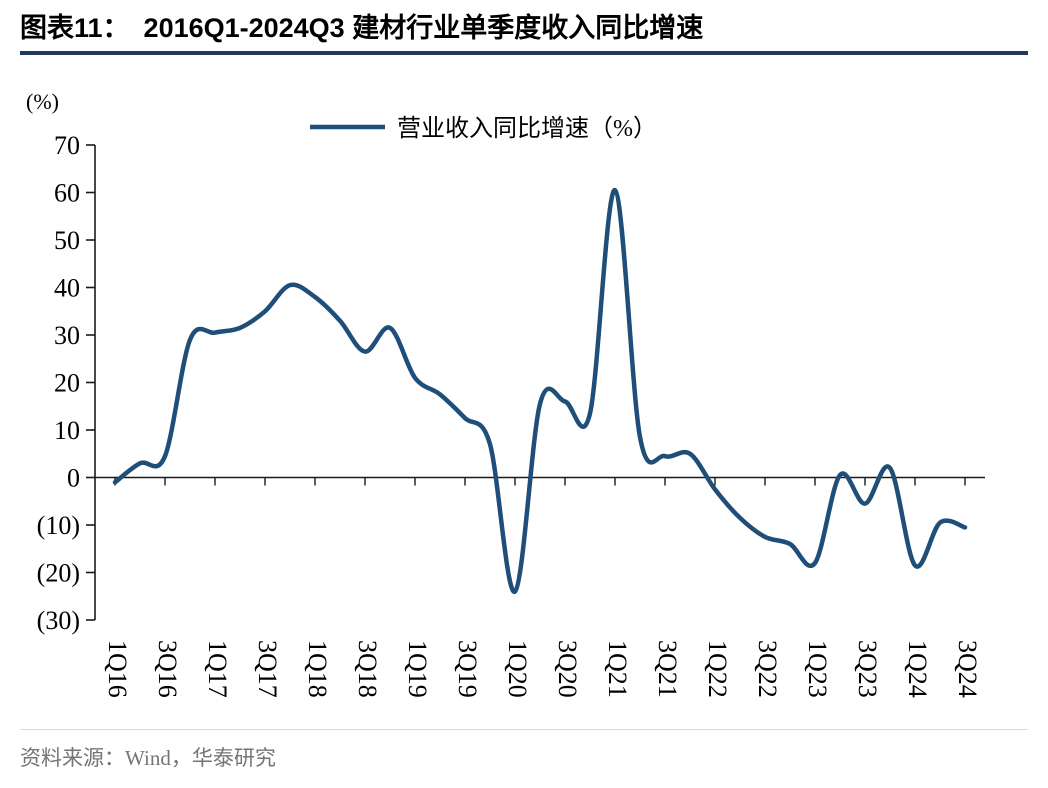 Image resolution: width=1048 pixels, height=788 pixels. Describe the element at coordinates (527, 128) in the screenshot. I see `legend-label: 营业收入同比增速（%）` at that location.